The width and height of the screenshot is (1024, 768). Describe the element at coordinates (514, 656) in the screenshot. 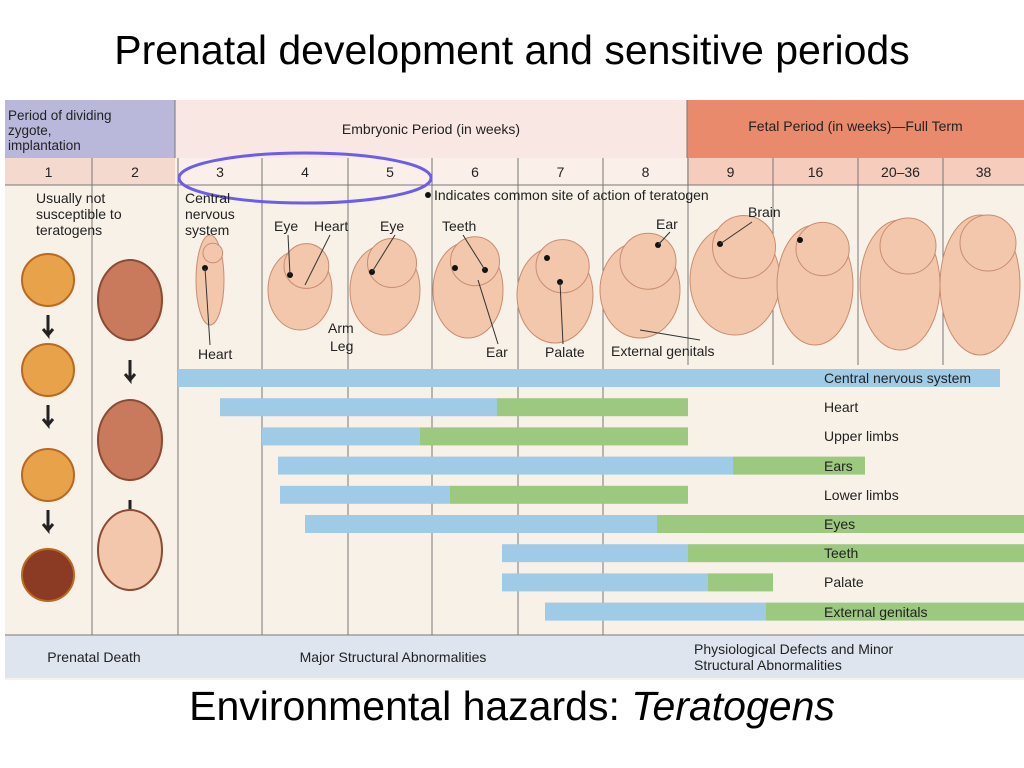

I see `outcome-row` at that location.